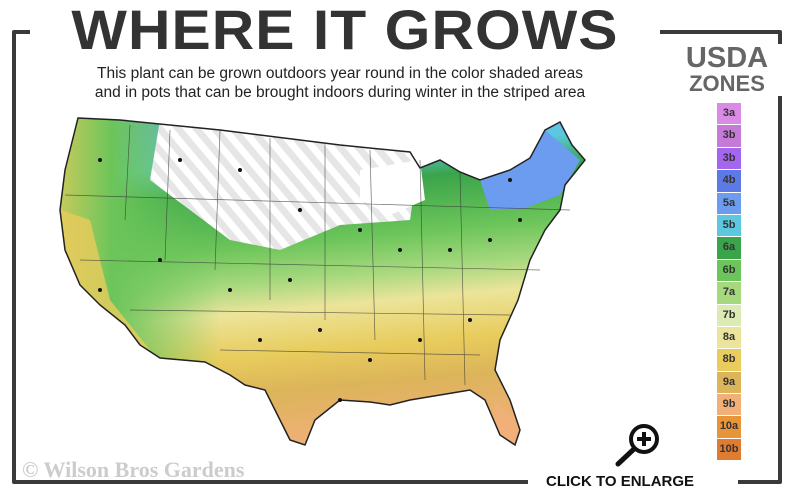  What do you see at coordinates (729, 293) in the screenshot?
I see `legend-zone-7a: 7a` at bounding box center [729, 293].